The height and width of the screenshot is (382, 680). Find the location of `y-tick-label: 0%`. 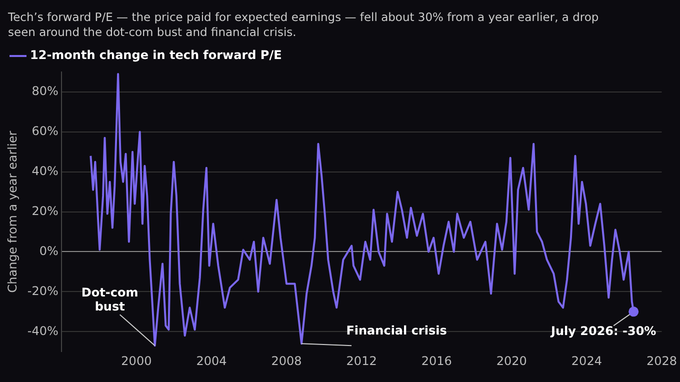

y-tick-label: 0% is located at coordinates (48, 251).